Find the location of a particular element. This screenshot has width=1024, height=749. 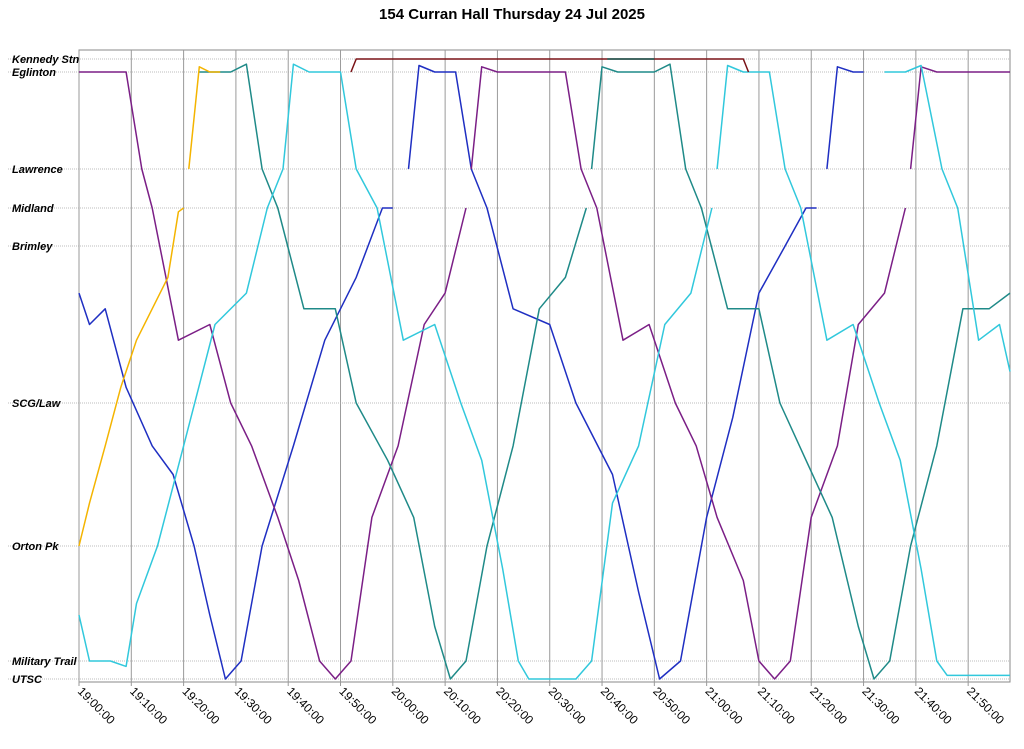

y-stop-label: Kennedy Stn is located at coordinates (46, 60).